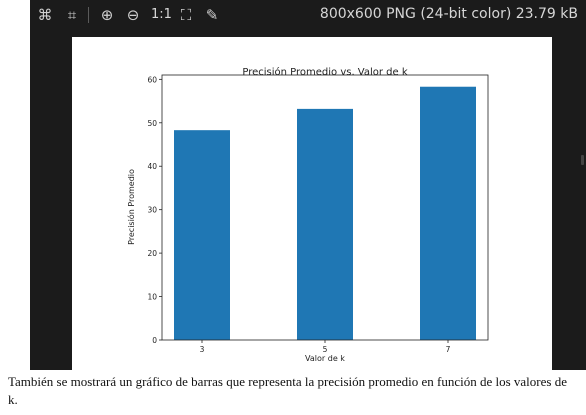 This screenshot has height=415, width=586. What do you see at coordinates (131, 207) in the screenshot?
I see `y-axis-label: Precisión Promedio` at bounding box center [131, 207].